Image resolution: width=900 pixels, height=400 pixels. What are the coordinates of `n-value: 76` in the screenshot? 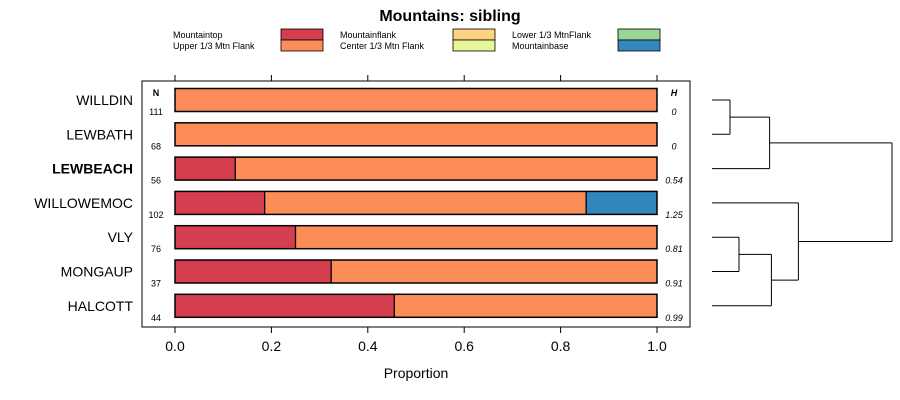 It's located at (156, 249).